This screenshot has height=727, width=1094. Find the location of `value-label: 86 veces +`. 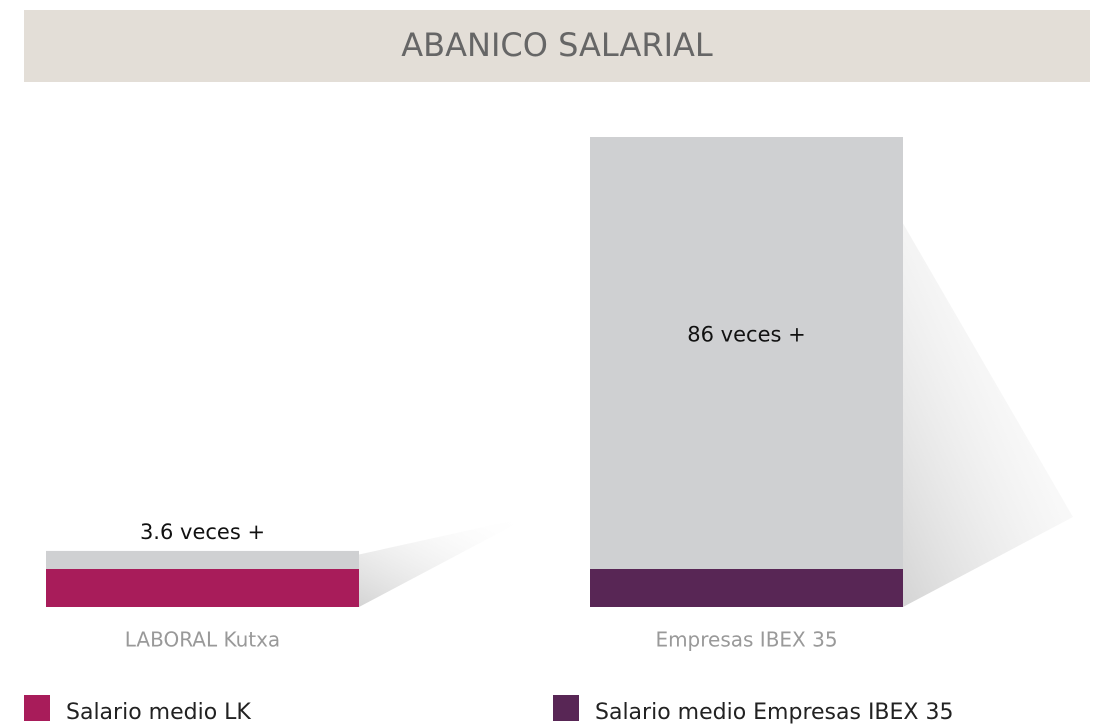

value-label: 86 veces + is located at coordinates (746, 335).